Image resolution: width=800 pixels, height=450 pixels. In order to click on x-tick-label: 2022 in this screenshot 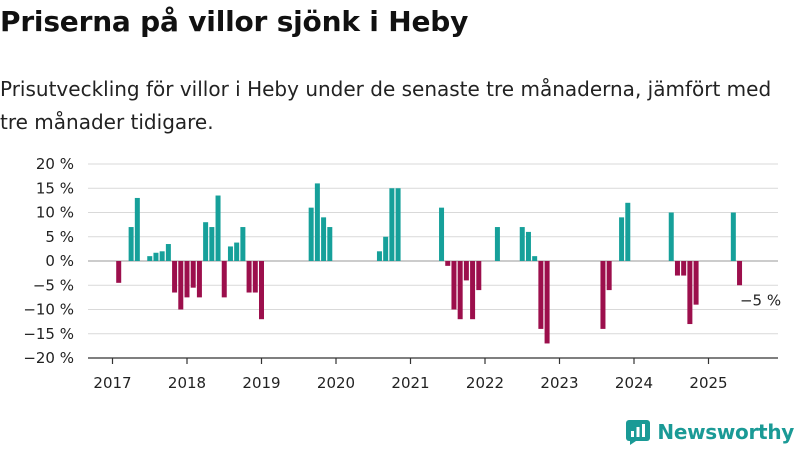, I will do `click(485, 383)`.